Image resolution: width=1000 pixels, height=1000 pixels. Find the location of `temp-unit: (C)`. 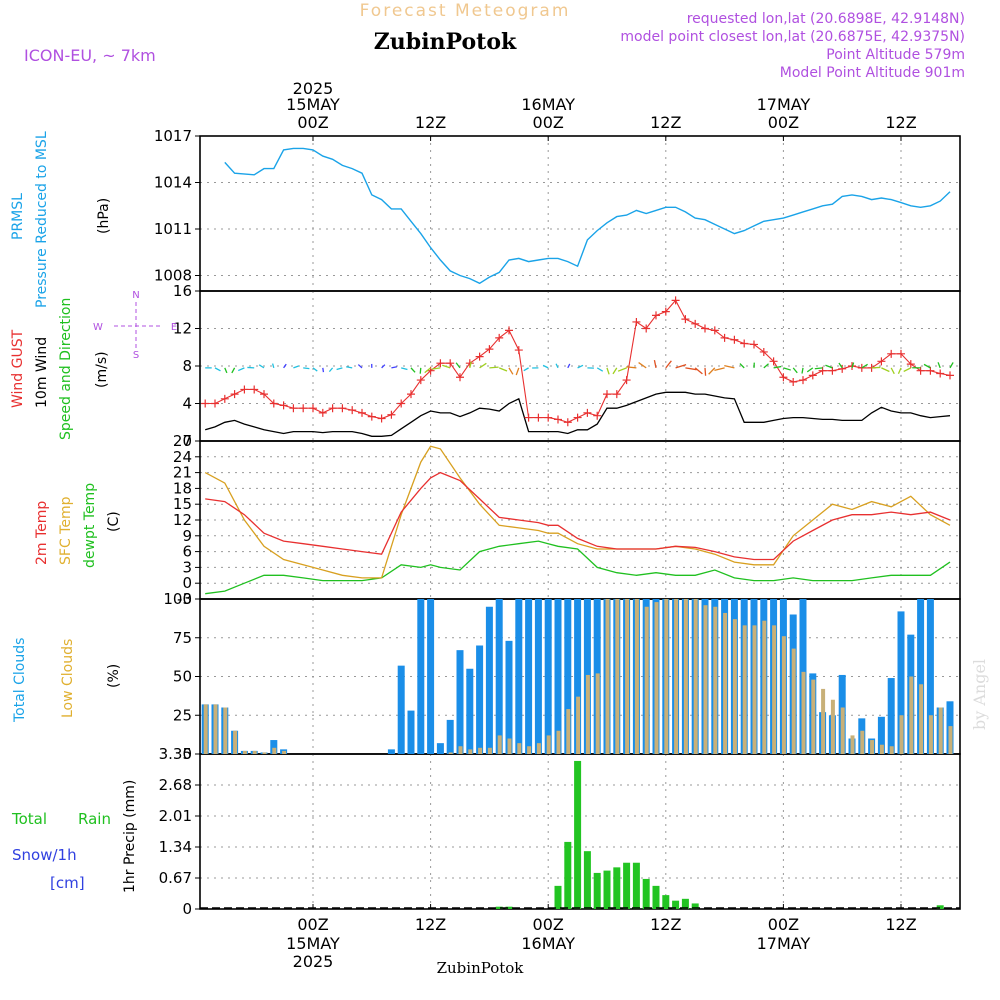

temp-unit: (C) is located at coordinates (114, 521).